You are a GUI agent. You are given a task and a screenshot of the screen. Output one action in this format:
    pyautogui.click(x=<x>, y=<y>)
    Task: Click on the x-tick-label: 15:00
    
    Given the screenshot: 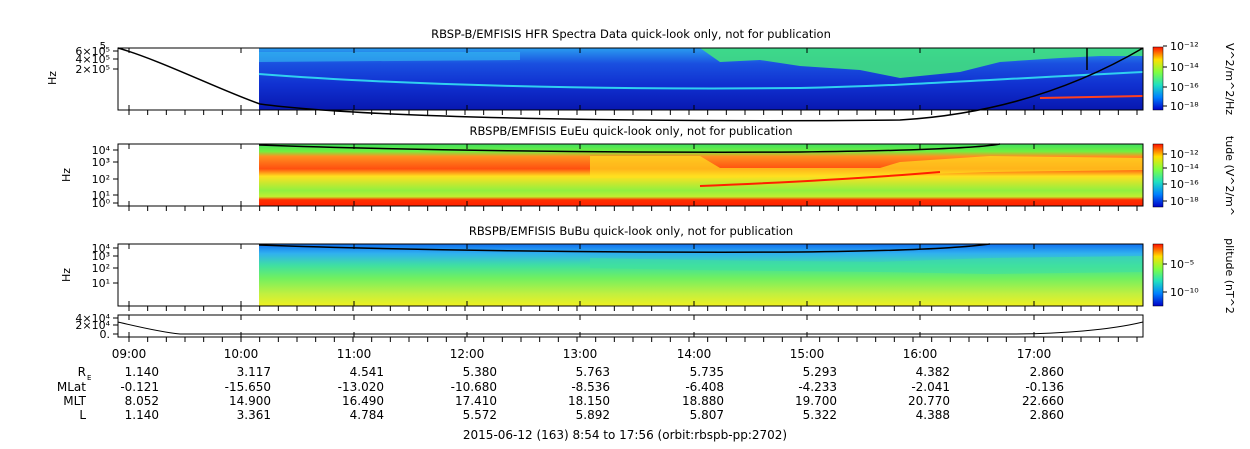 What is the action you would take?
    pyautogui.click(x=807, y=354)
    